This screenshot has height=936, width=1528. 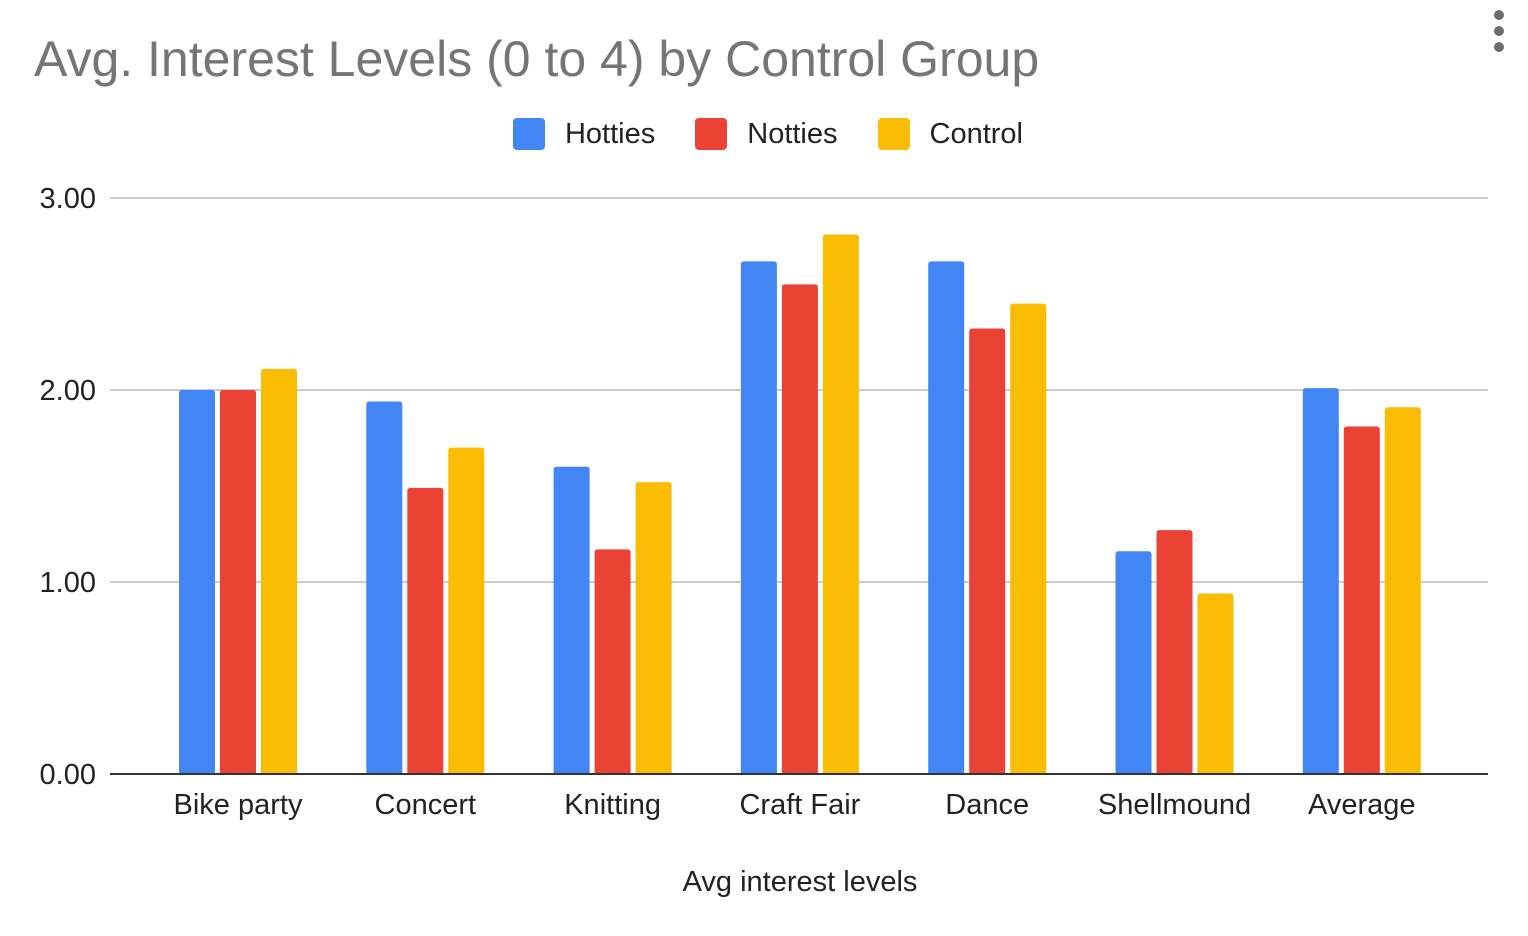 I want to click on bar-control-dance, so click(x=1028, y=538).